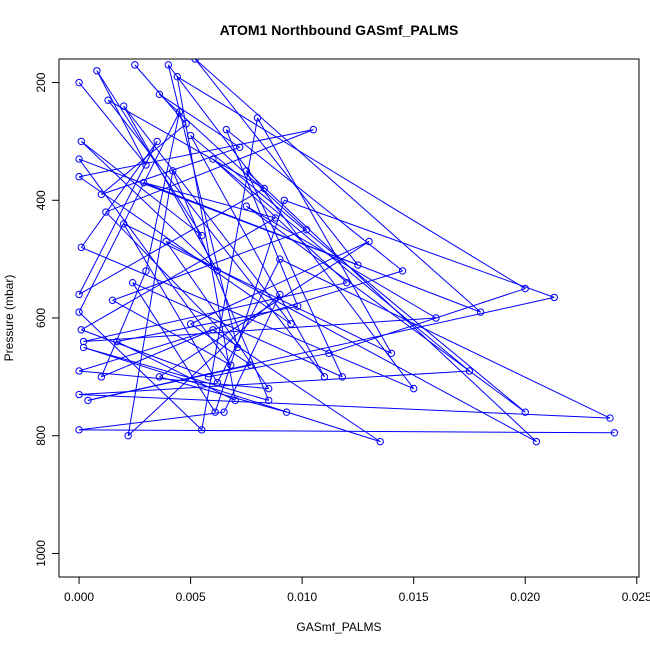  Describe the element at coordinates (338, 627) in the screenshot. I see `x-axis-label: GASmf_PALMS` at that location.